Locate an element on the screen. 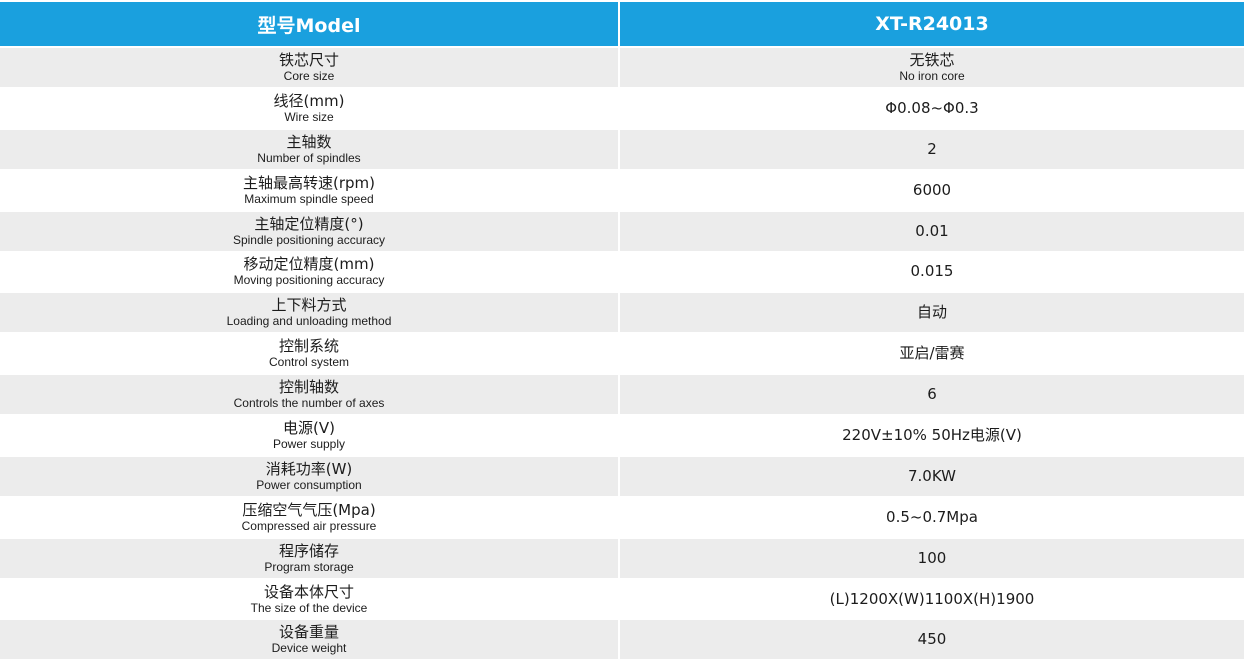  spec-name-cell: 控制系统 Control system is located at coordinates (309, 354).